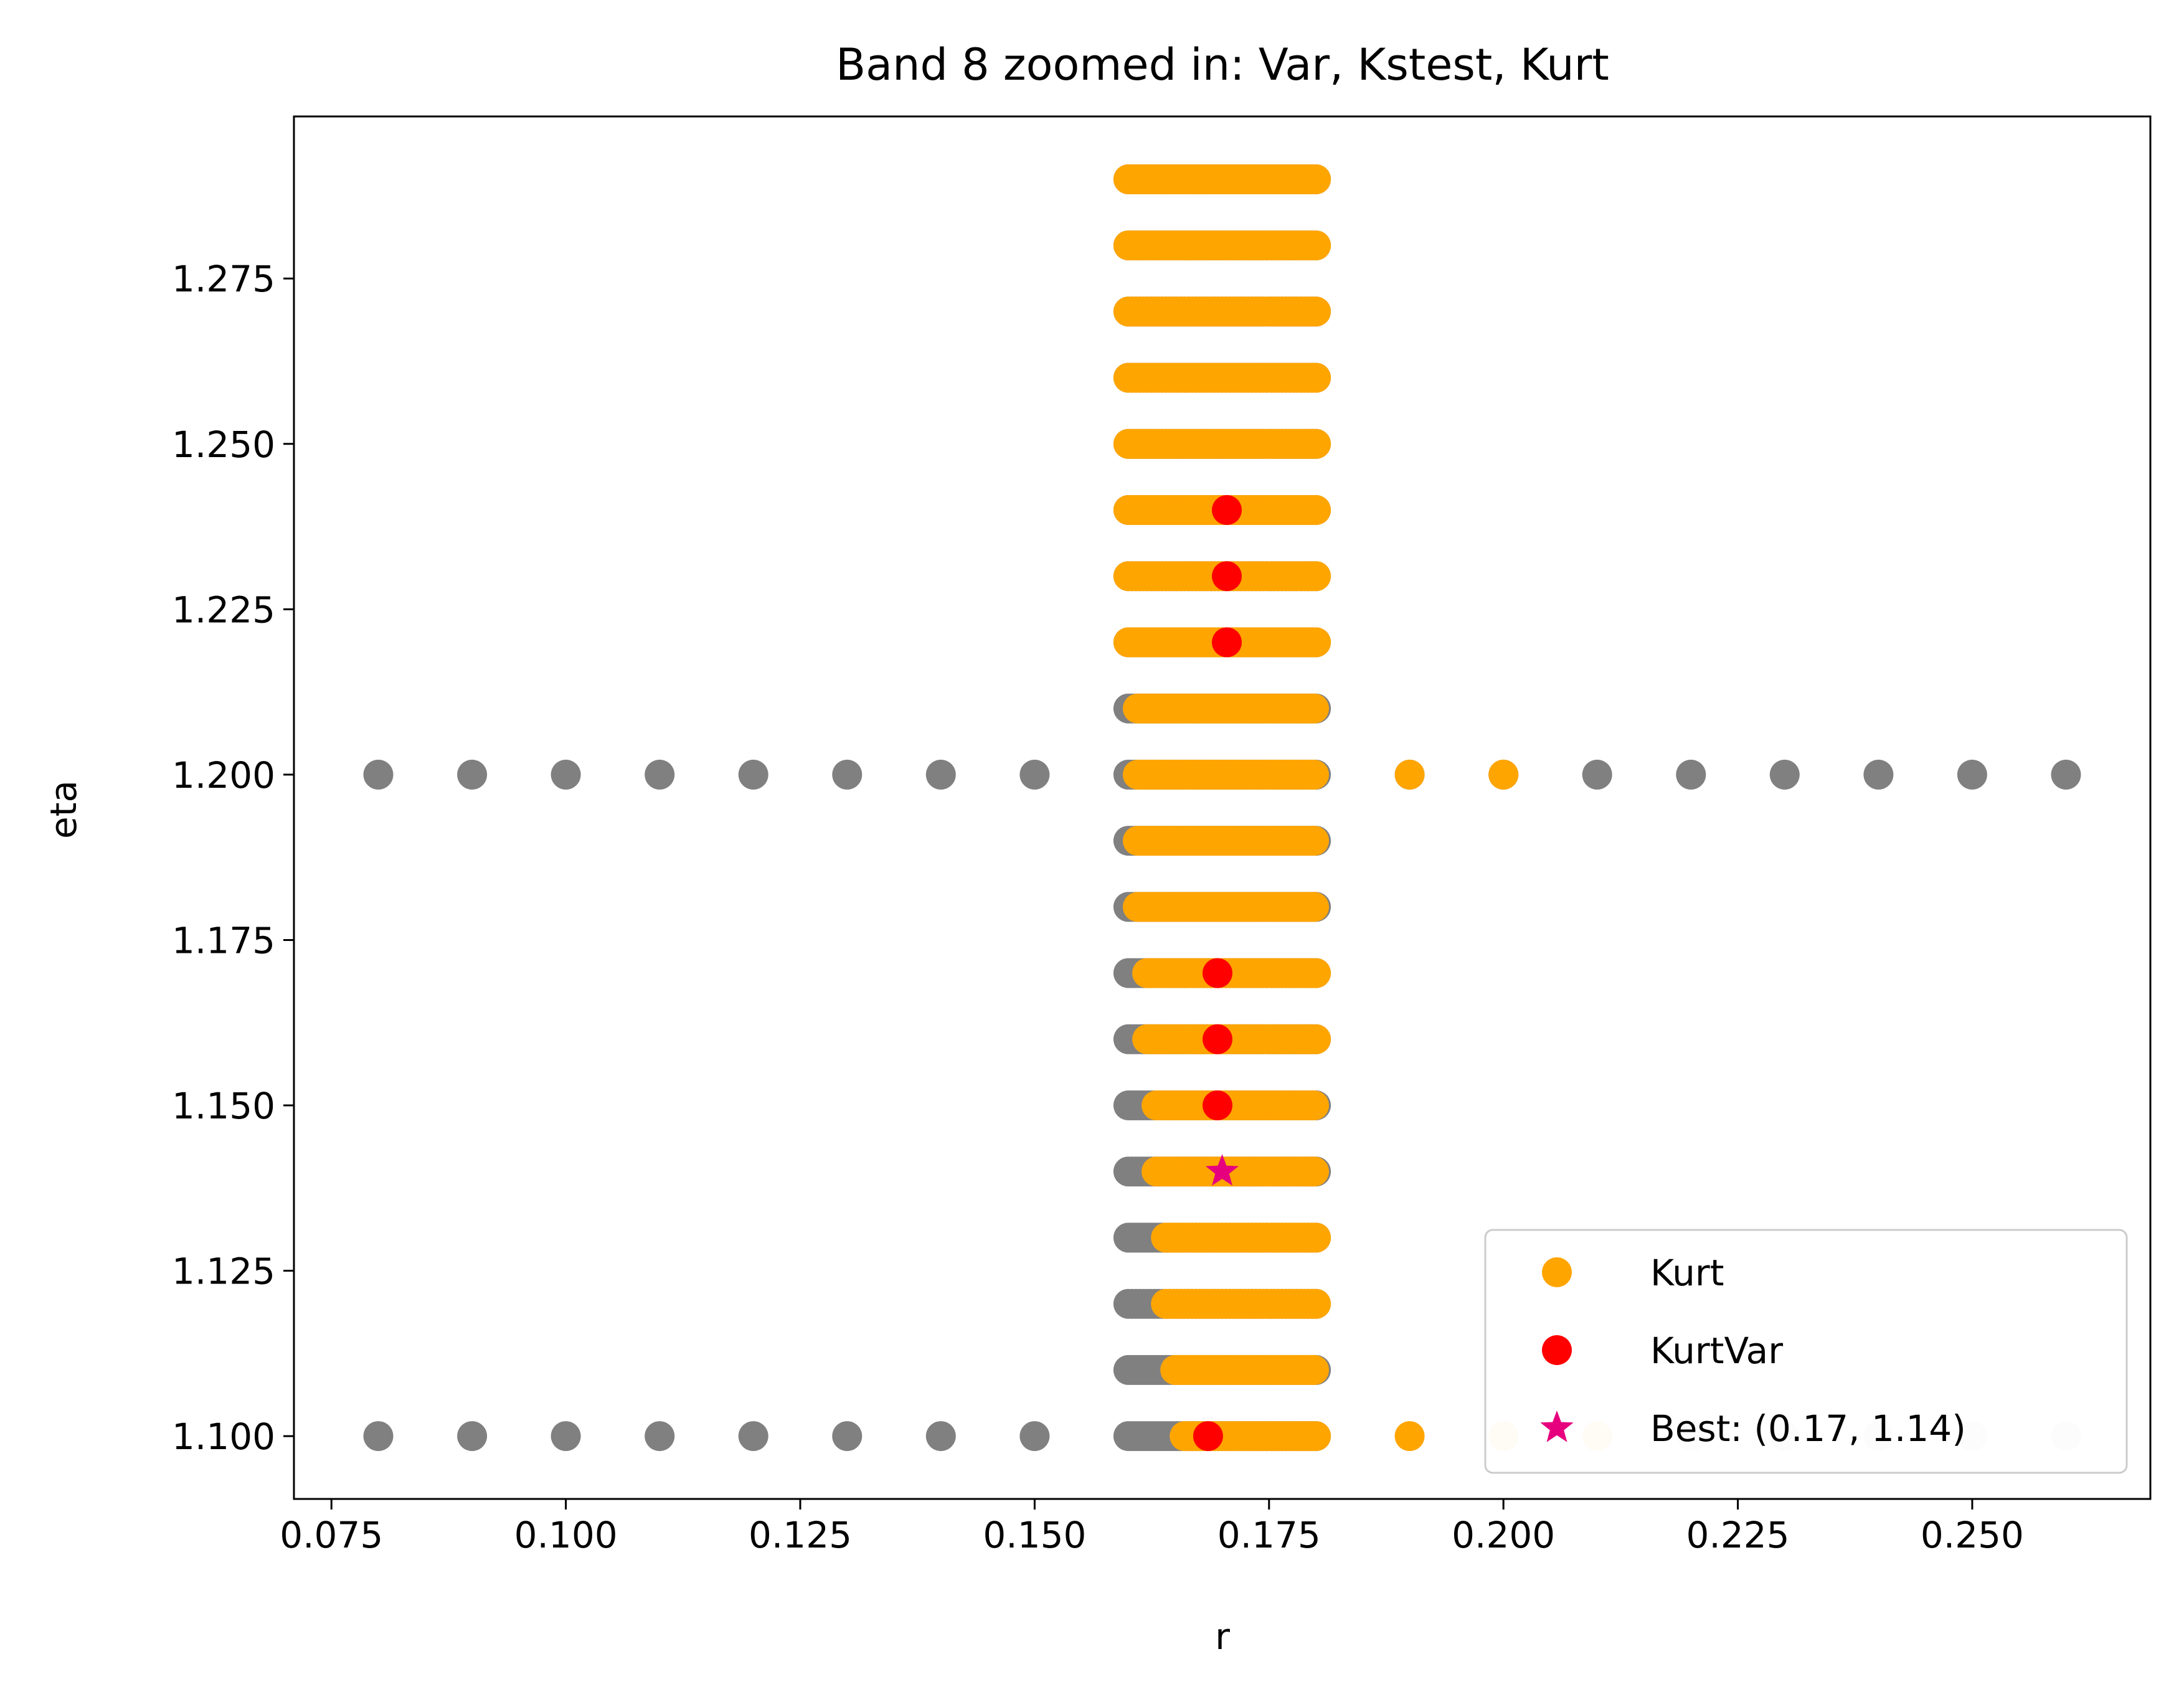 The height and width of the screenshot is (1692, 2184). Describe the element at coordinates (1972, 1535) in the screenshot. I see `x-tick-label: 0.250` at that location.